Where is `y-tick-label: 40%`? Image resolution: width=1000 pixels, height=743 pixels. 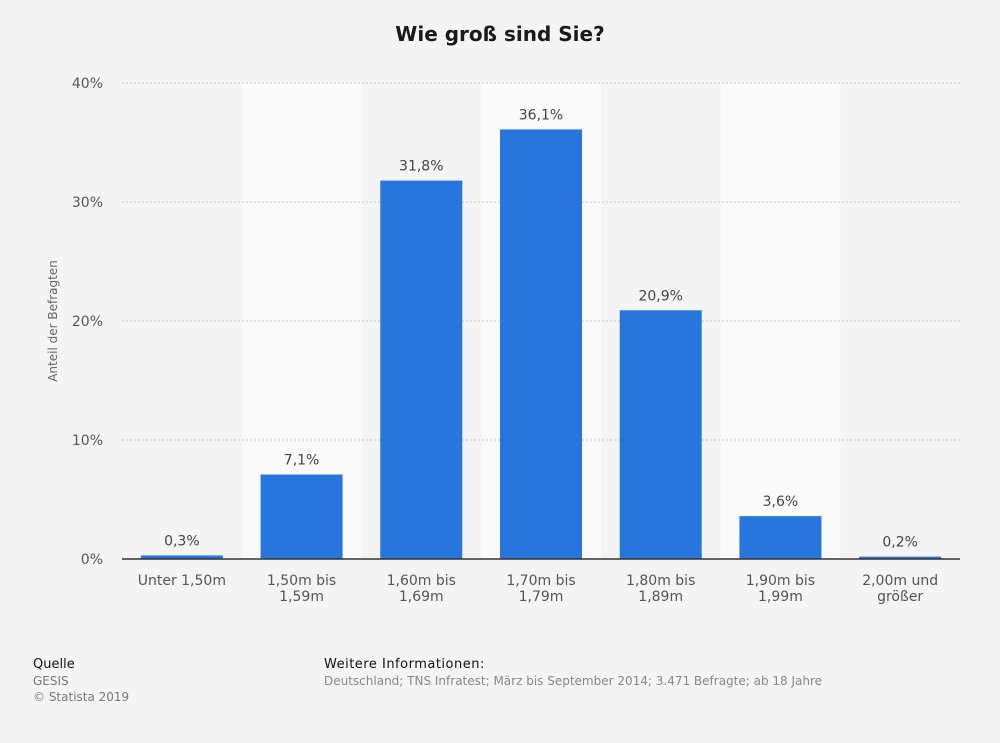
y-tick-label: 40% is located at coordinates (87, 84).